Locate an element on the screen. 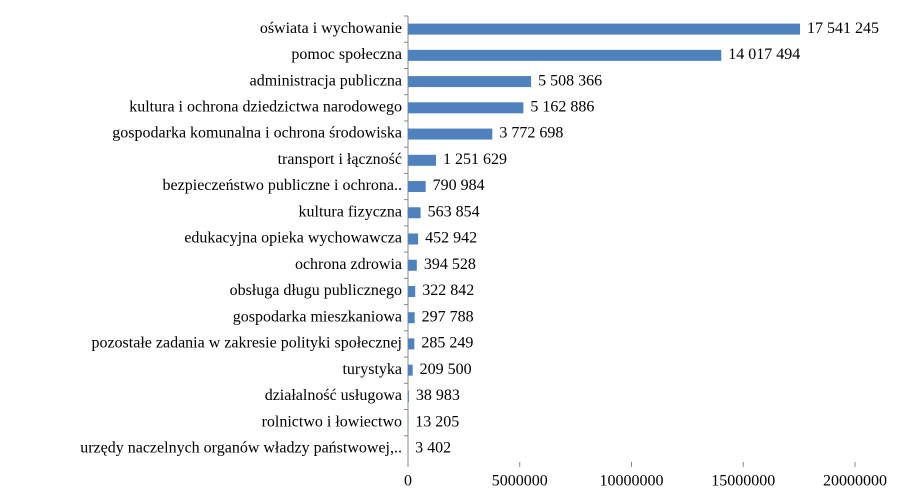  value-label: 3 772 698 is located at coordinates (531, 133).